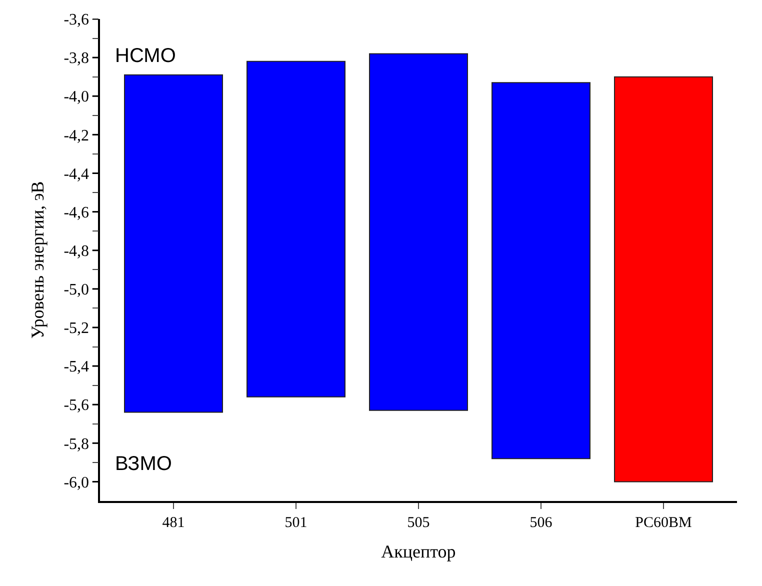  Describe the element at coordinates (296, 522) in the screenshot. I see `x-tick-label: 501` at that location.